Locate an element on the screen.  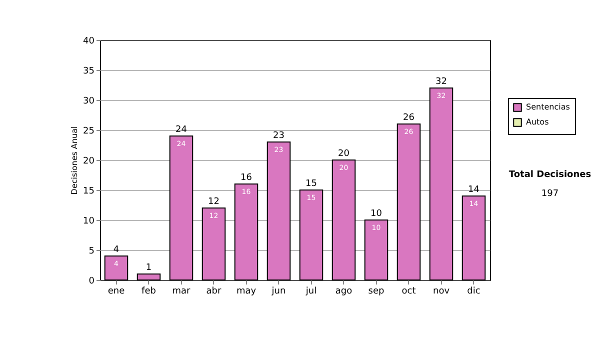
x-tick-label: nov is located at coordinates (441, 291).